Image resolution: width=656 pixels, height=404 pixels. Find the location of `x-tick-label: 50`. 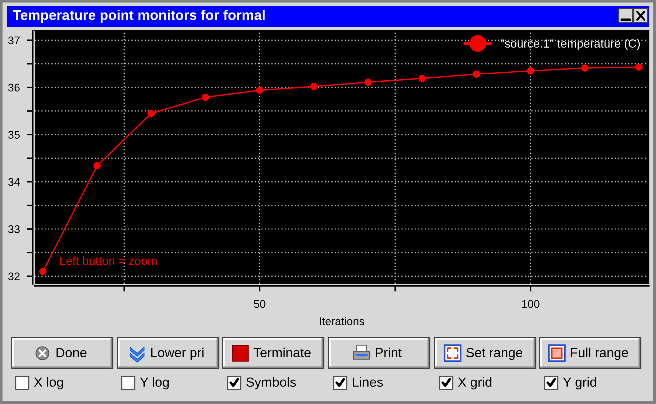

x-tick-label: 50 is located at coordinates (260, 304).